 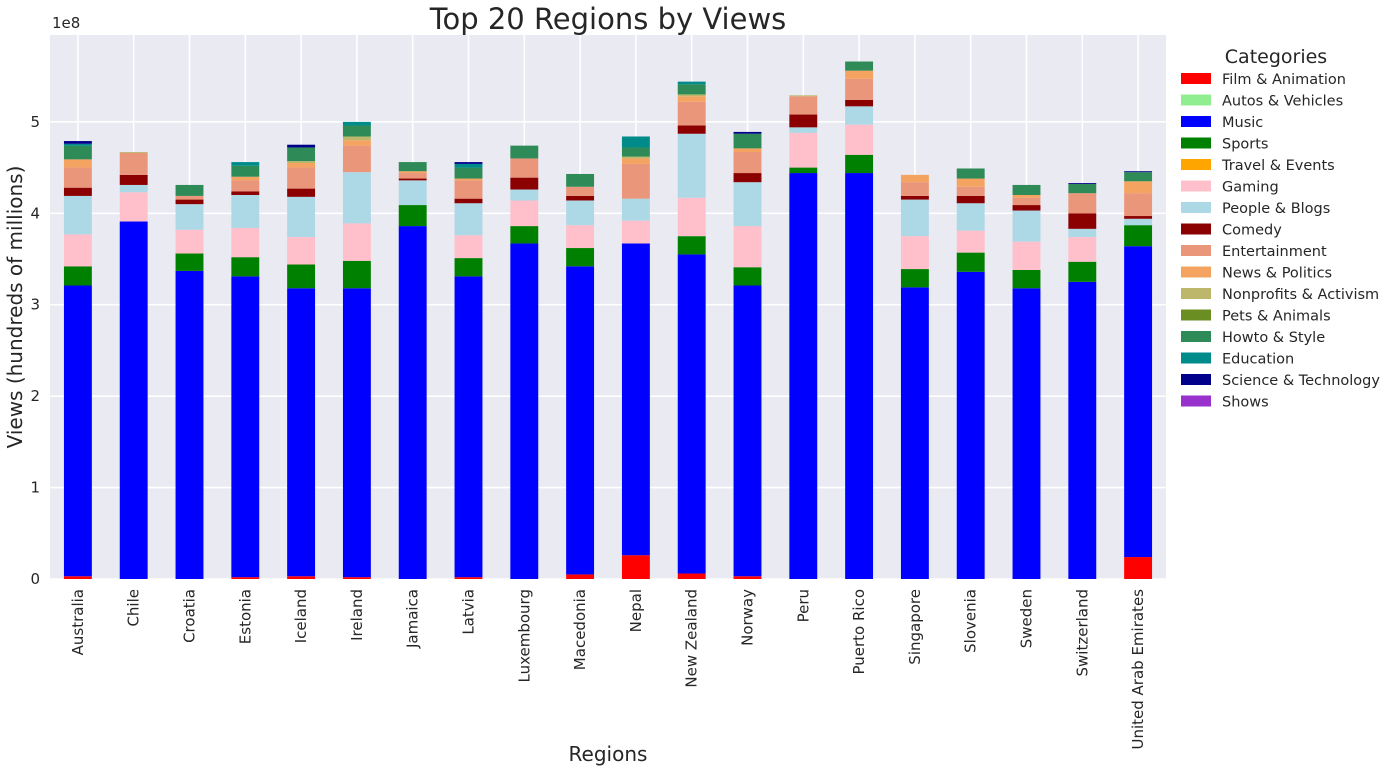 What do you see at coordinates (35, 488) in the screenshot?
I see `y-tick-label: 1` at bounding box center [35, 488].